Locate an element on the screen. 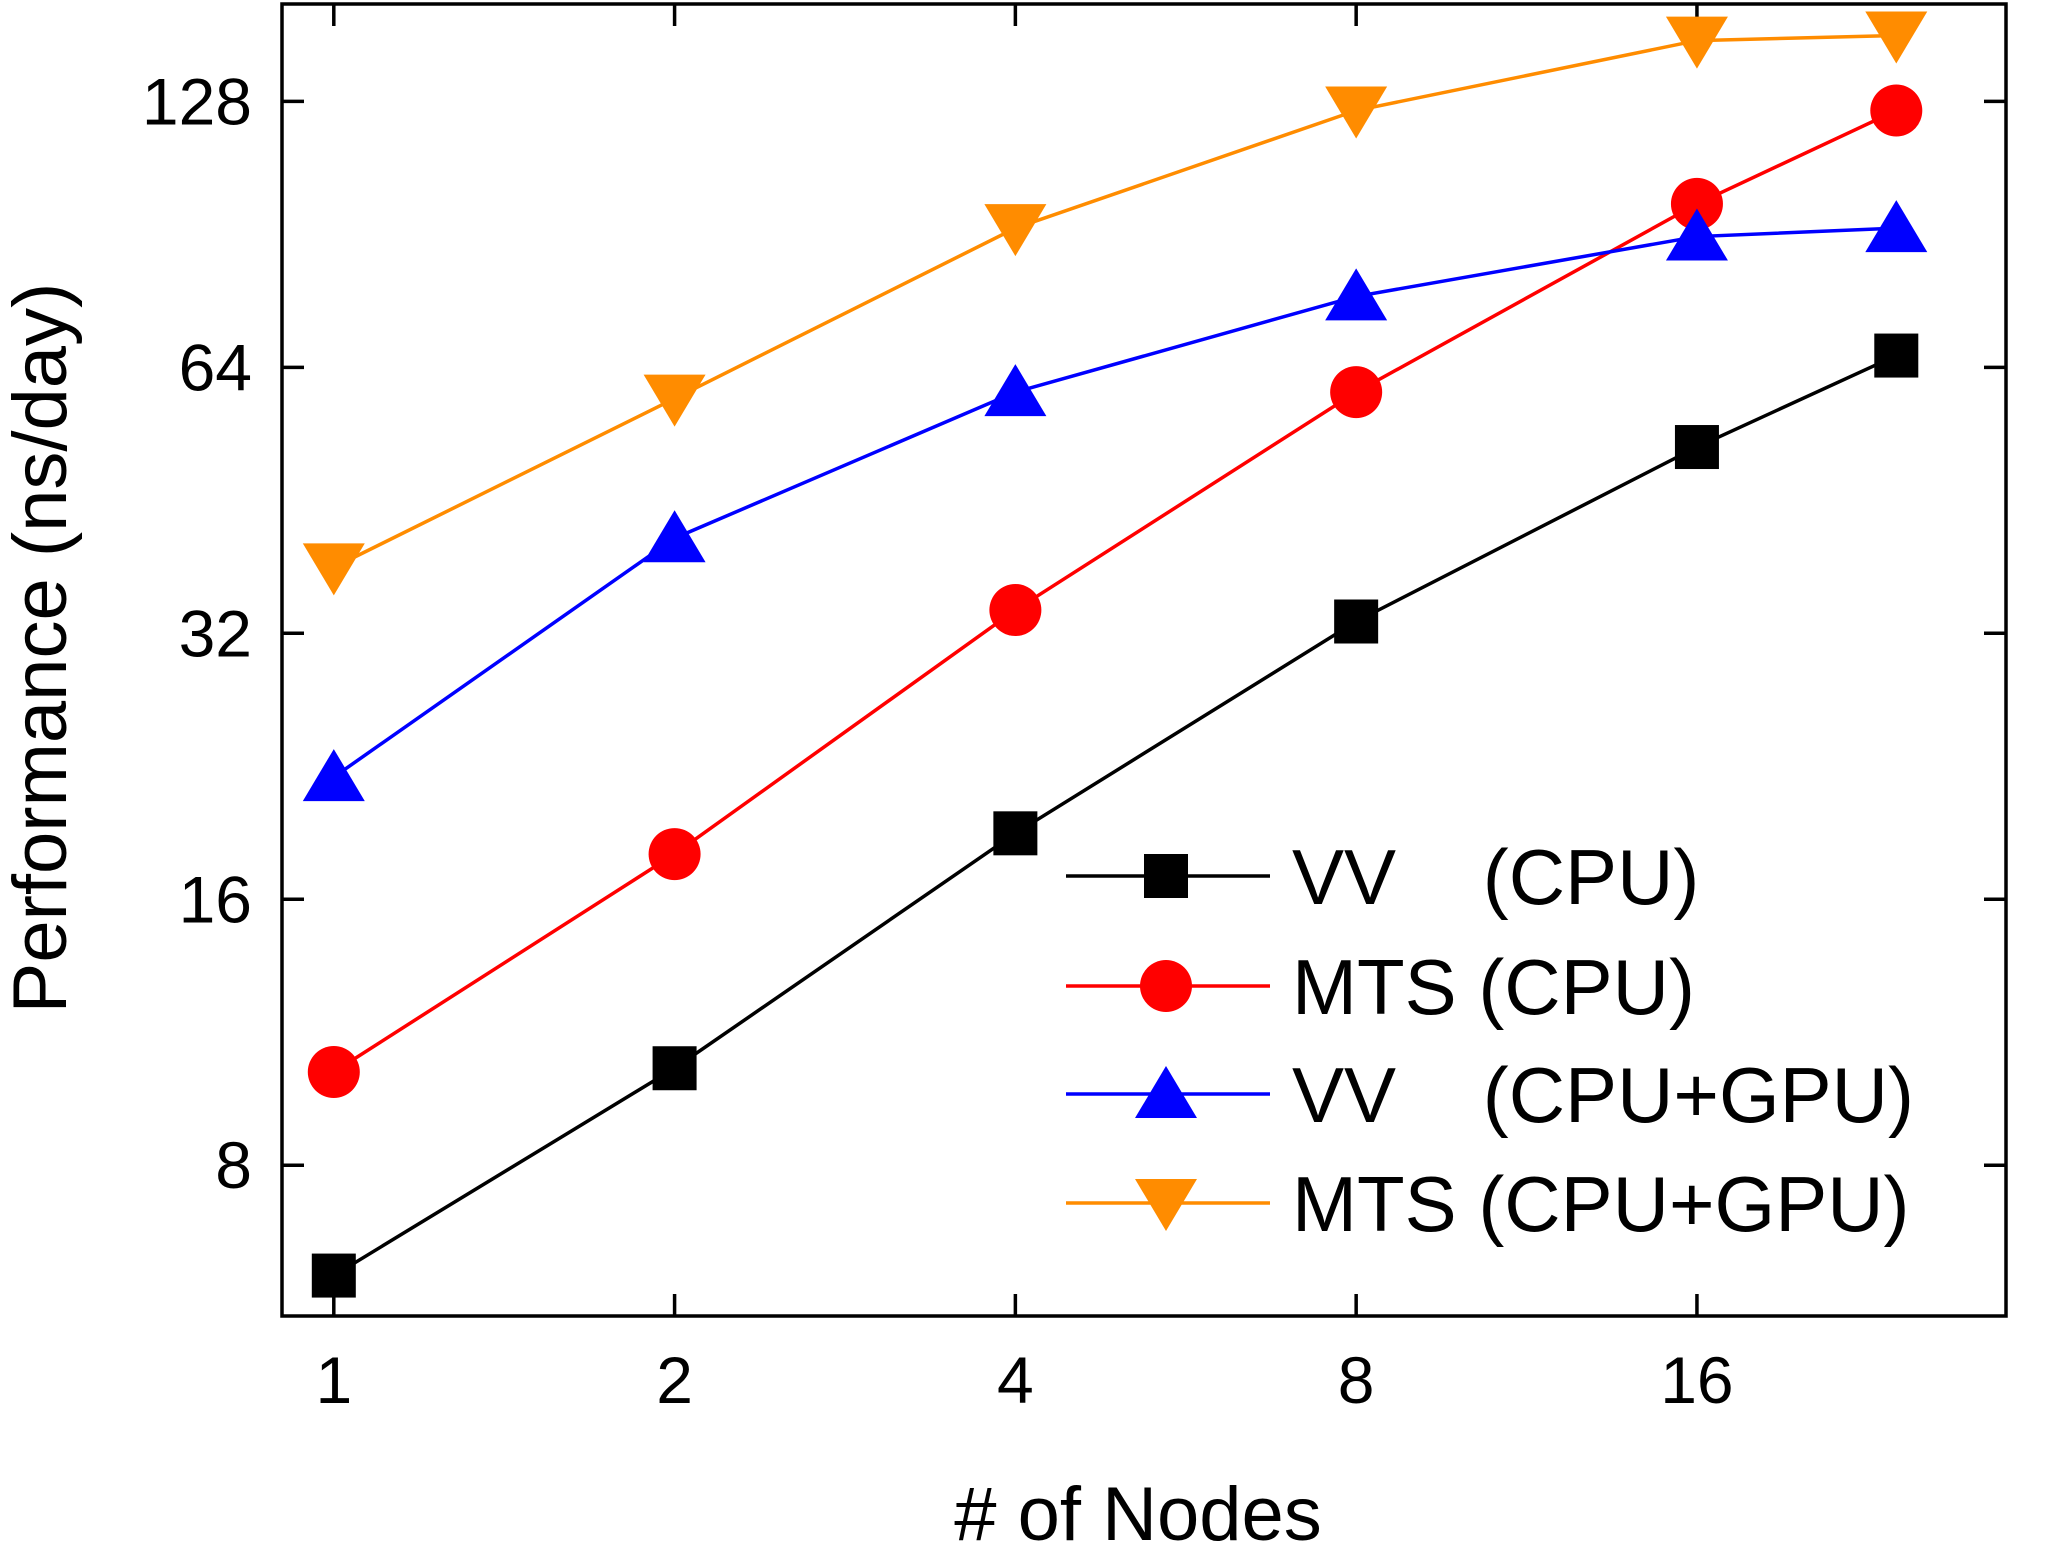 The width and height of the screenshot is (2048, 1546). legend-label: VV (CPU+GPU) is located at coordinates (1603, 1095).